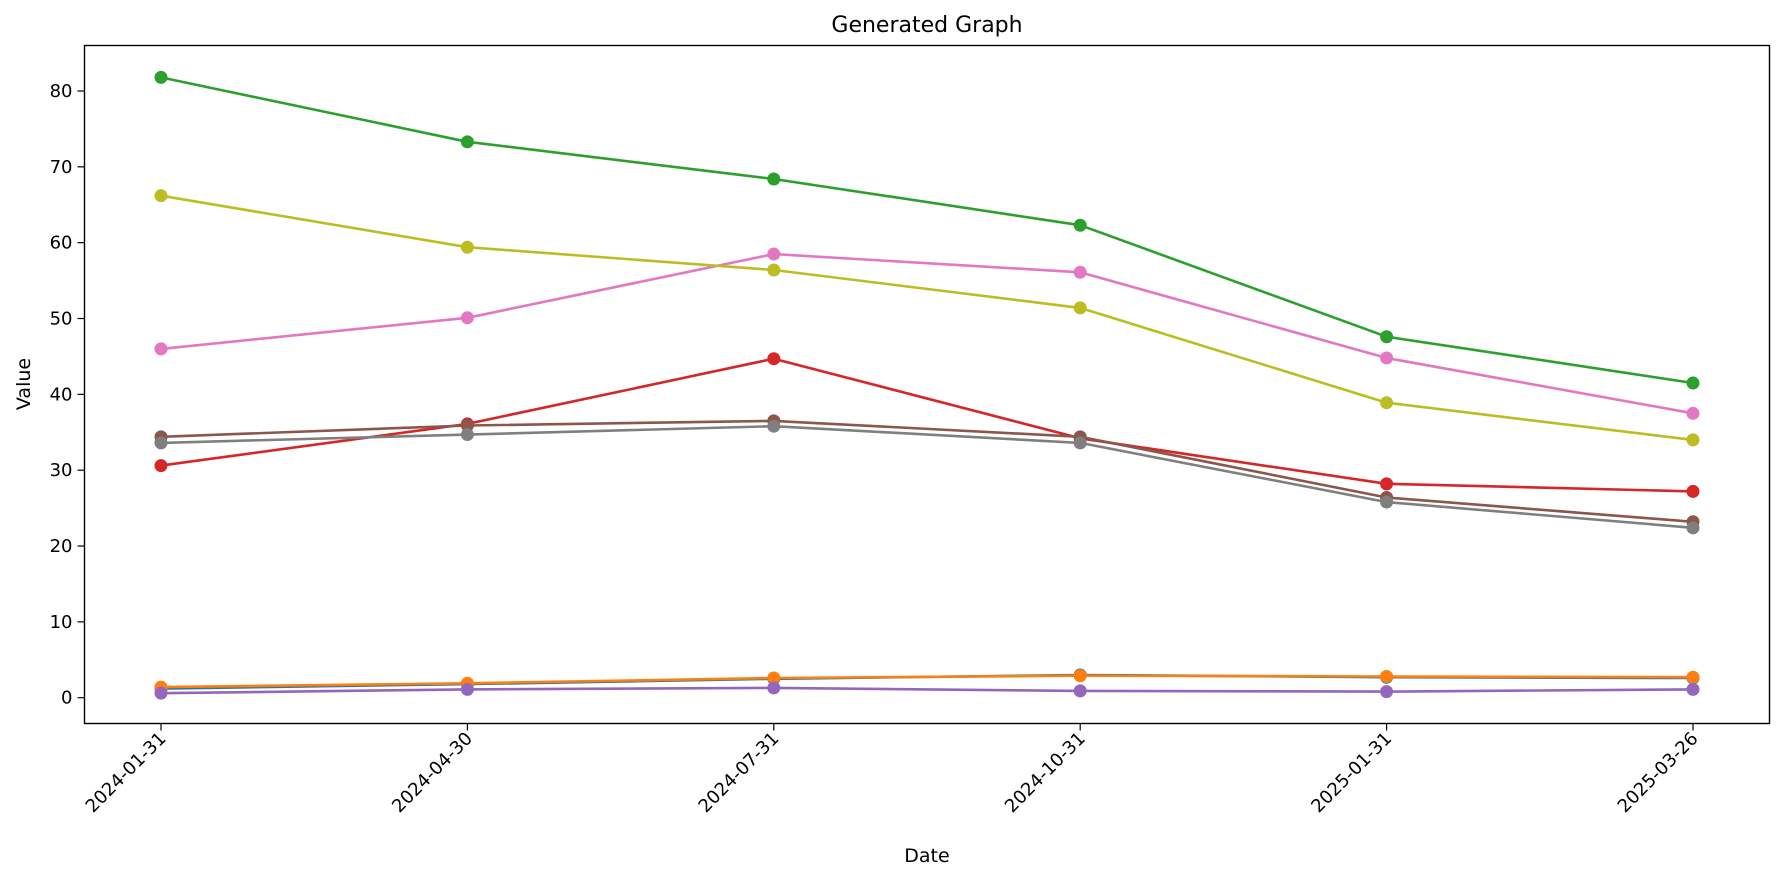  I want to click on y-axis-label: Value, so click(24, 384).